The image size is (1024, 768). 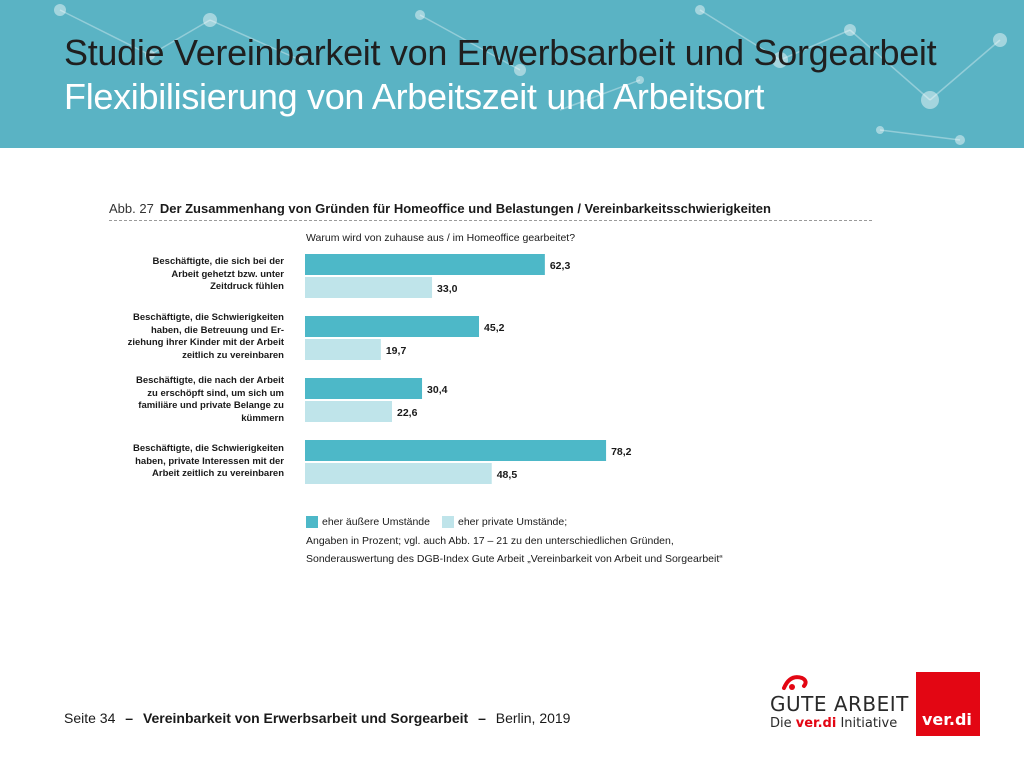 What do you see at coordinates (507, 475) in the screenshot?
I see `value-label-private-4: 48,5` at bounding box center [507, 475].